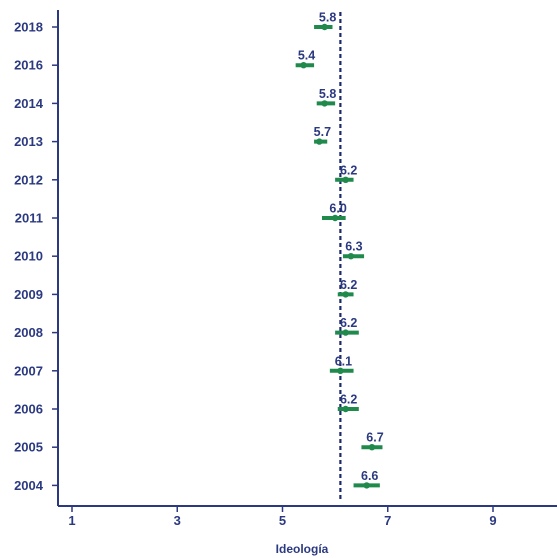 The height and width of the screenshot is (558, 557). I want to click on y-tick-label: 2006, so click(28, 409).